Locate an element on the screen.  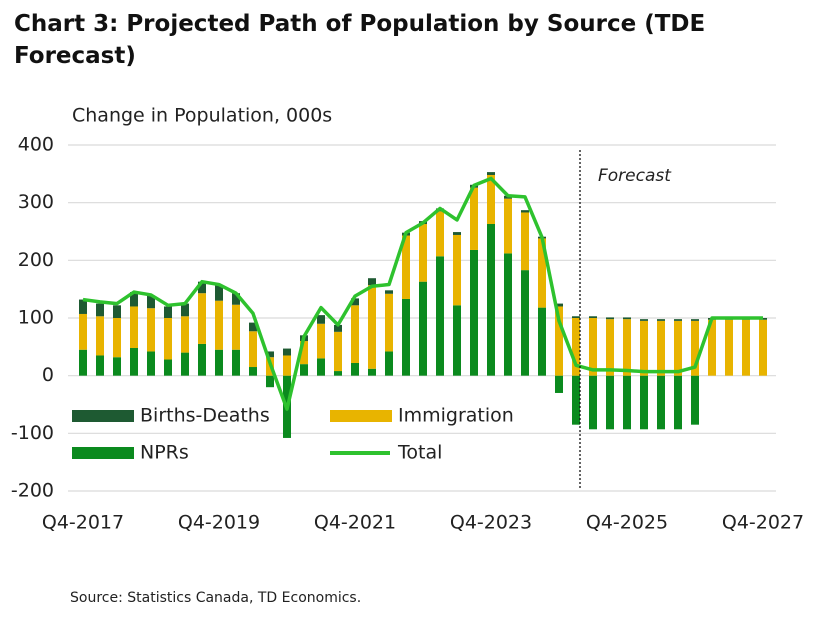
source-note: Source: Statistics Canada, TD Economics. is located at coordinates (216, 598).